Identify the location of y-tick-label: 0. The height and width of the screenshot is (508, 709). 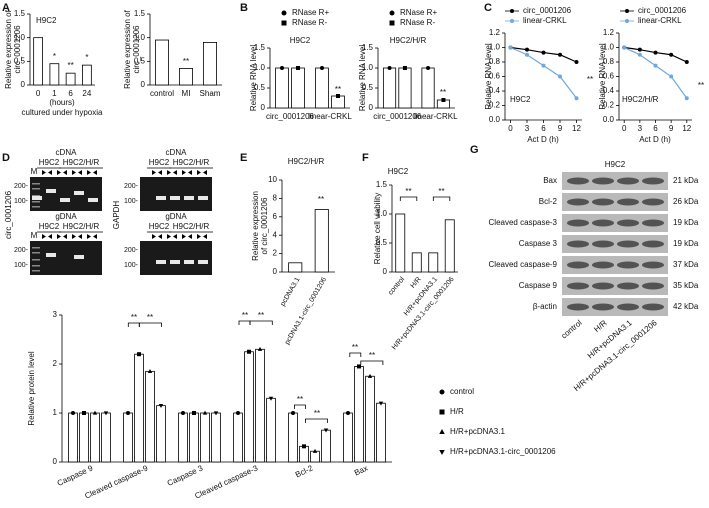
(385, 271).